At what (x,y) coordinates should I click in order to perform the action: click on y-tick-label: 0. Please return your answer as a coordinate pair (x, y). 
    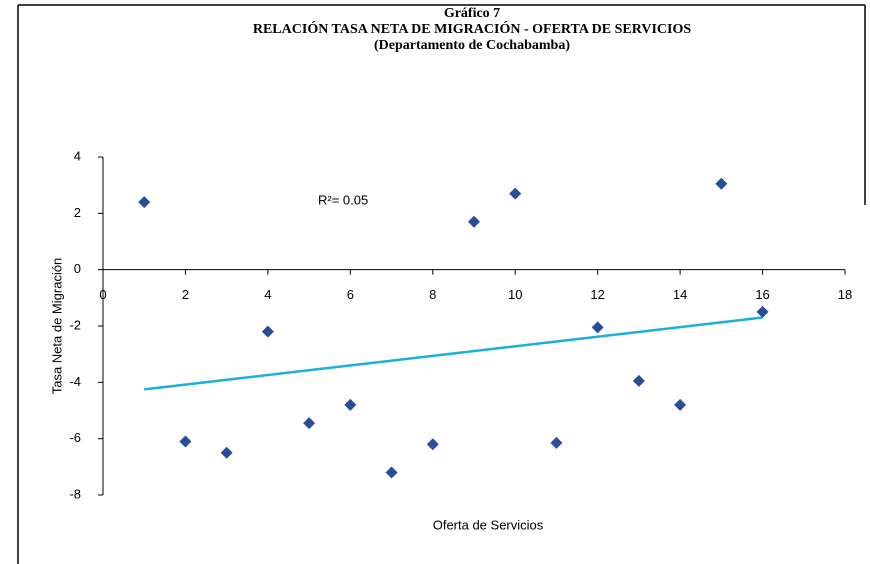
    Looking at the image, I should click on (77, 268).